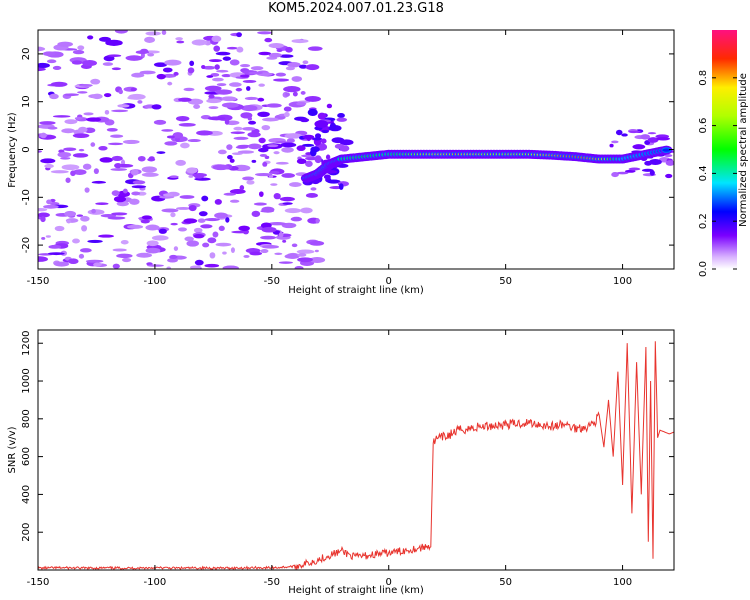  Describe the element at coordinates (703, 126) in the screenshot. I see `colorbar-tick-label: 0.6` at that location.